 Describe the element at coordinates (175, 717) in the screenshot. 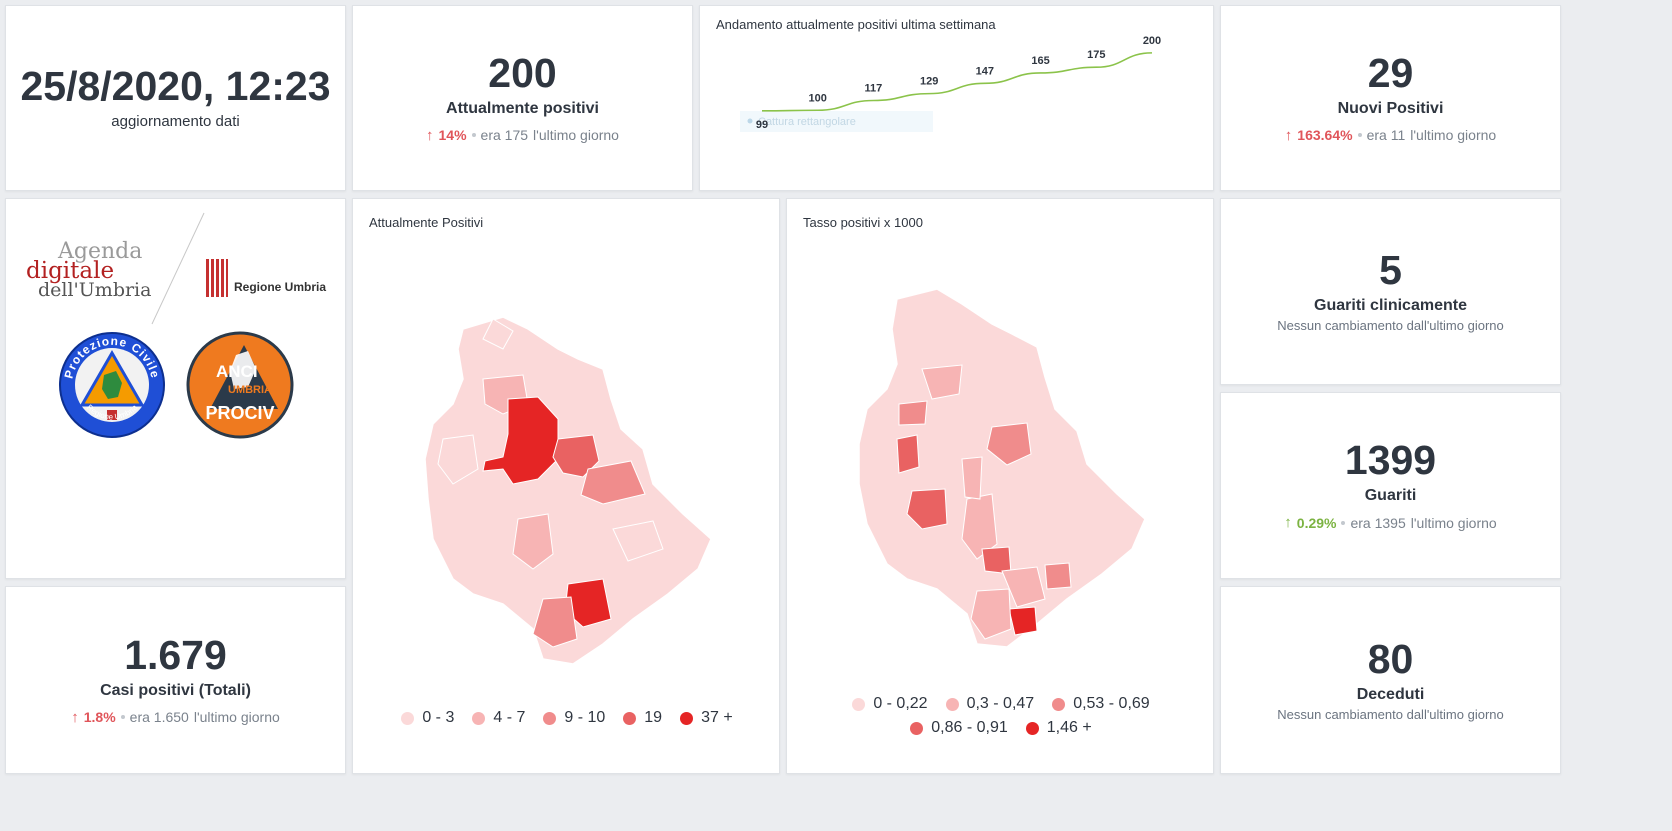

I see `kpi-trend: ↑ 1.8% era 1.650 l'ultimo giorno` at that location.